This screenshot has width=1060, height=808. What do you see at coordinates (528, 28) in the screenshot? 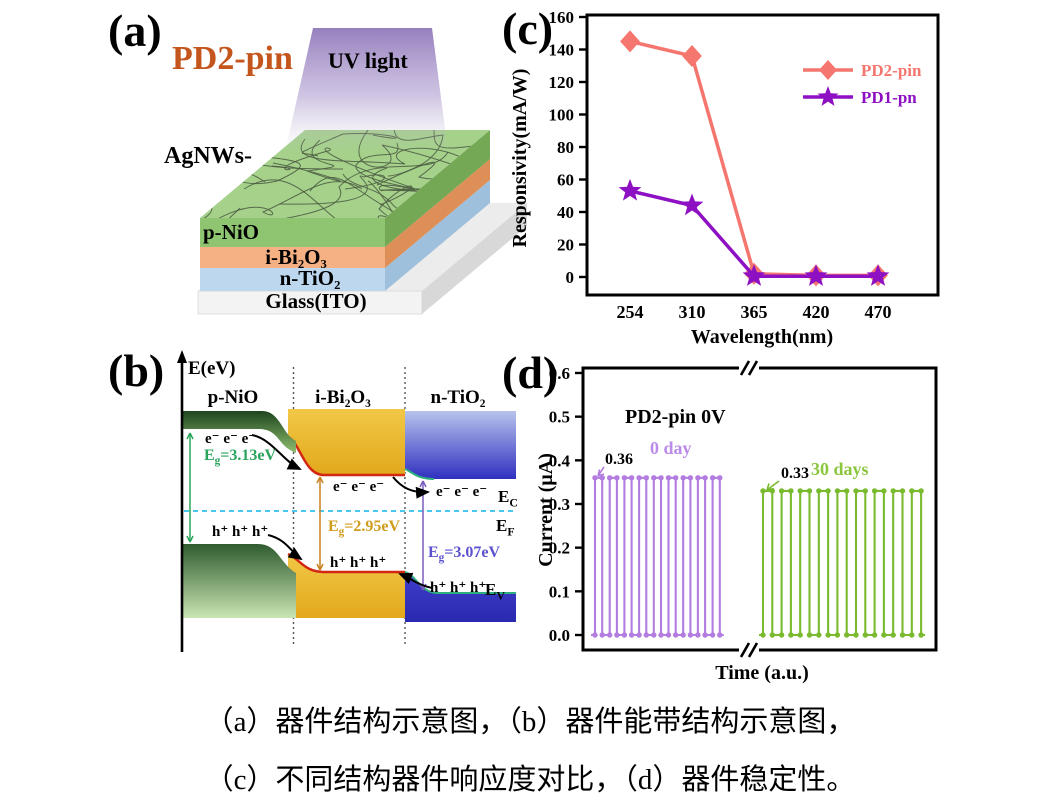
I see `panel-c-label: (c)` at bounding box center [528, 28].